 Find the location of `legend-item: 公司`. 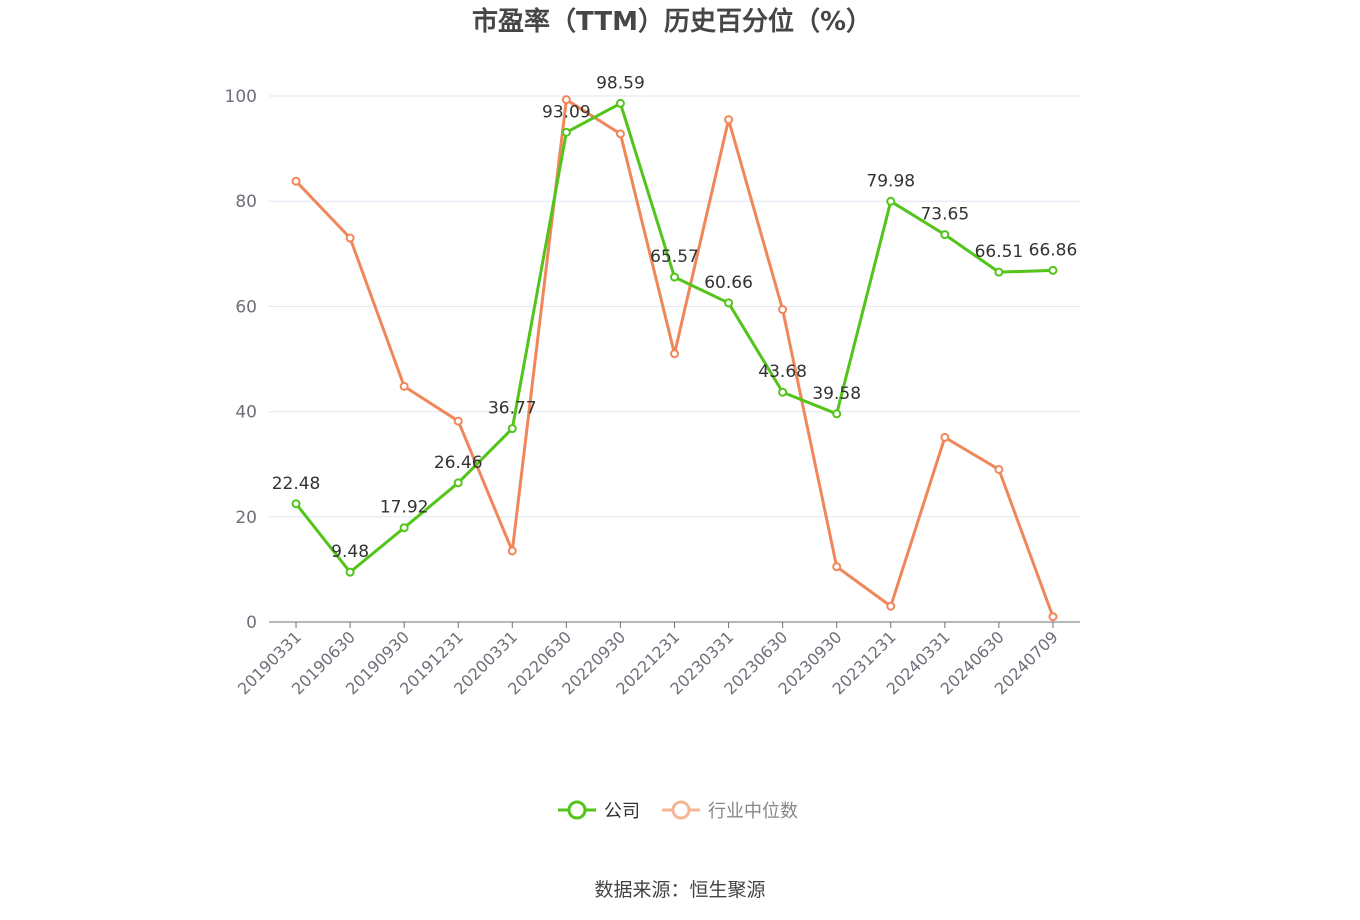

legend-item: 公司 is located at coordinates (599, 811).